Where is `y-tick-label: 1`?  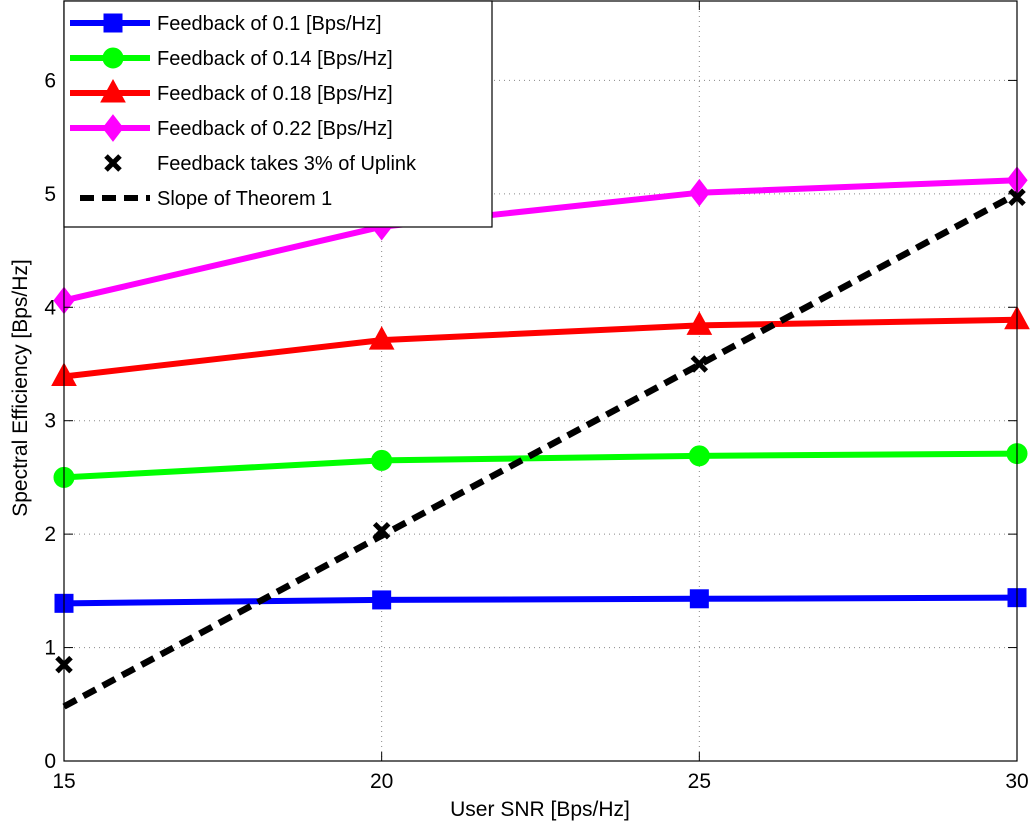
y-tick-label: 1 is located at coordinates (50, 648).